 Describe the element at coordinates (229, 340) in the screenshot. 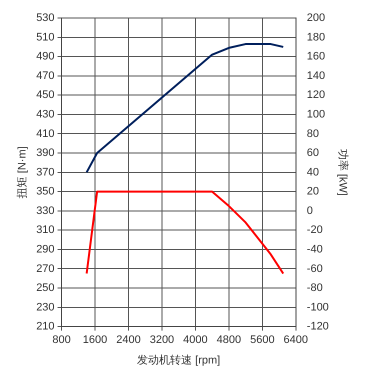

I see `x-tick-label: 4800` at that location.